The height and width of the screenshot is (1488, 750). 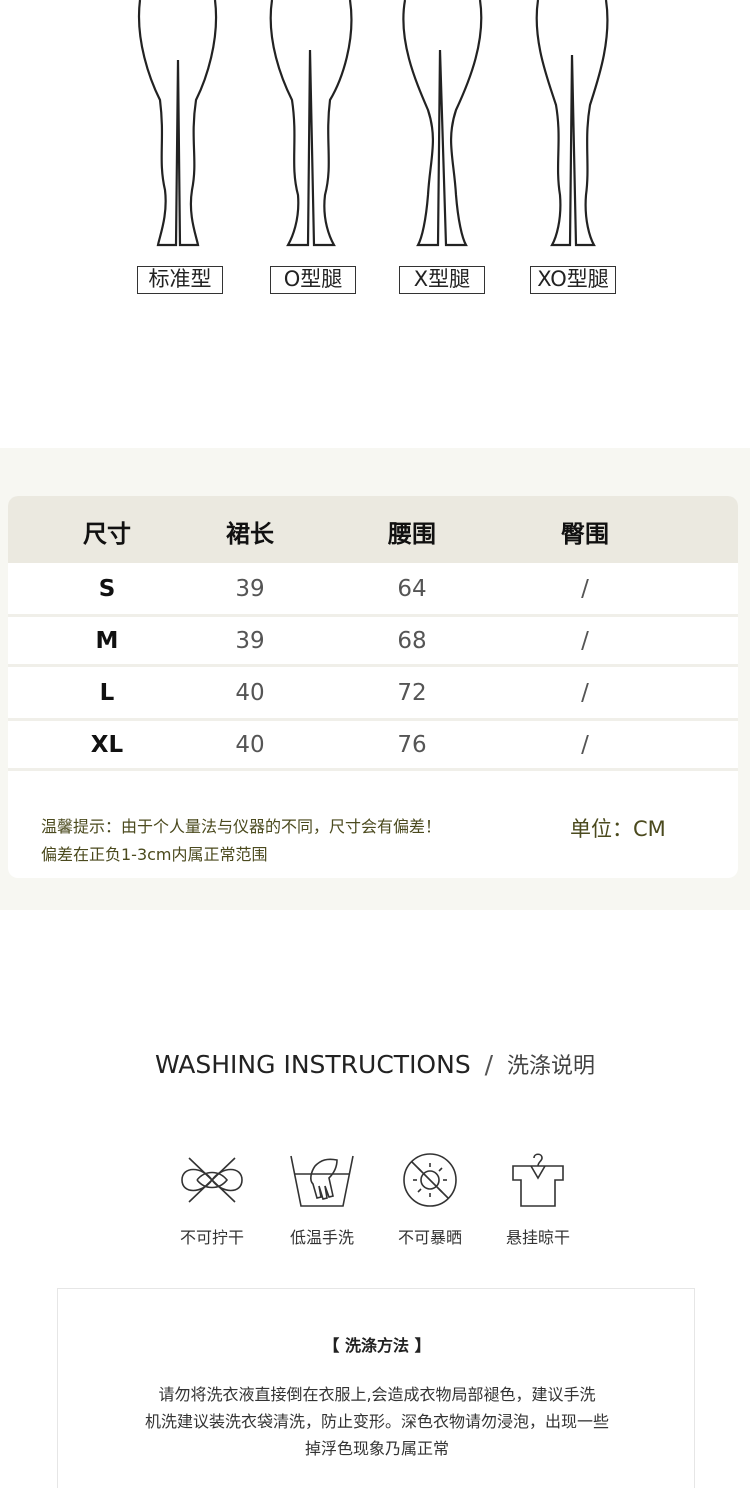 I want to click on method-title: 【 洗涤方法 】, so click(x=377, y=1345).